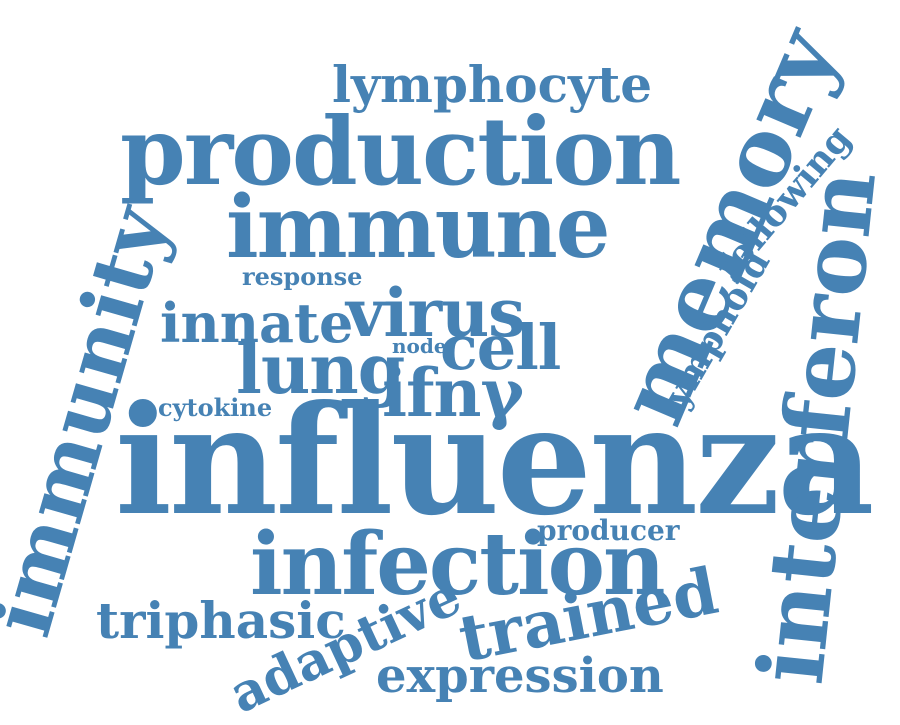 Image resolution: width=900 pixels, height=725 pixels. I want to click on word-producer: producer, so click(608, 530).